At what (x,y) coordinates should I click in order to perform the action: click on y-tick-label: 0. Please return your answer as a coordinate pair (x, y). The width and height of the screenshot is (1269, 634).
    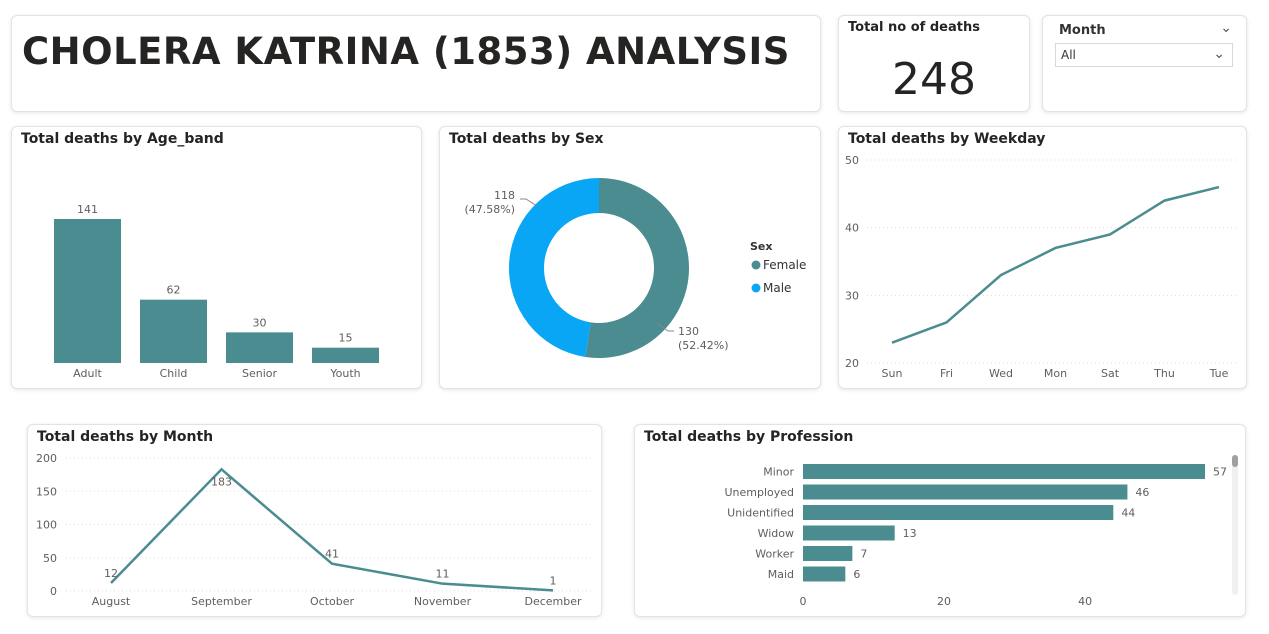
    Looking at the image, I should click on (53, 591).